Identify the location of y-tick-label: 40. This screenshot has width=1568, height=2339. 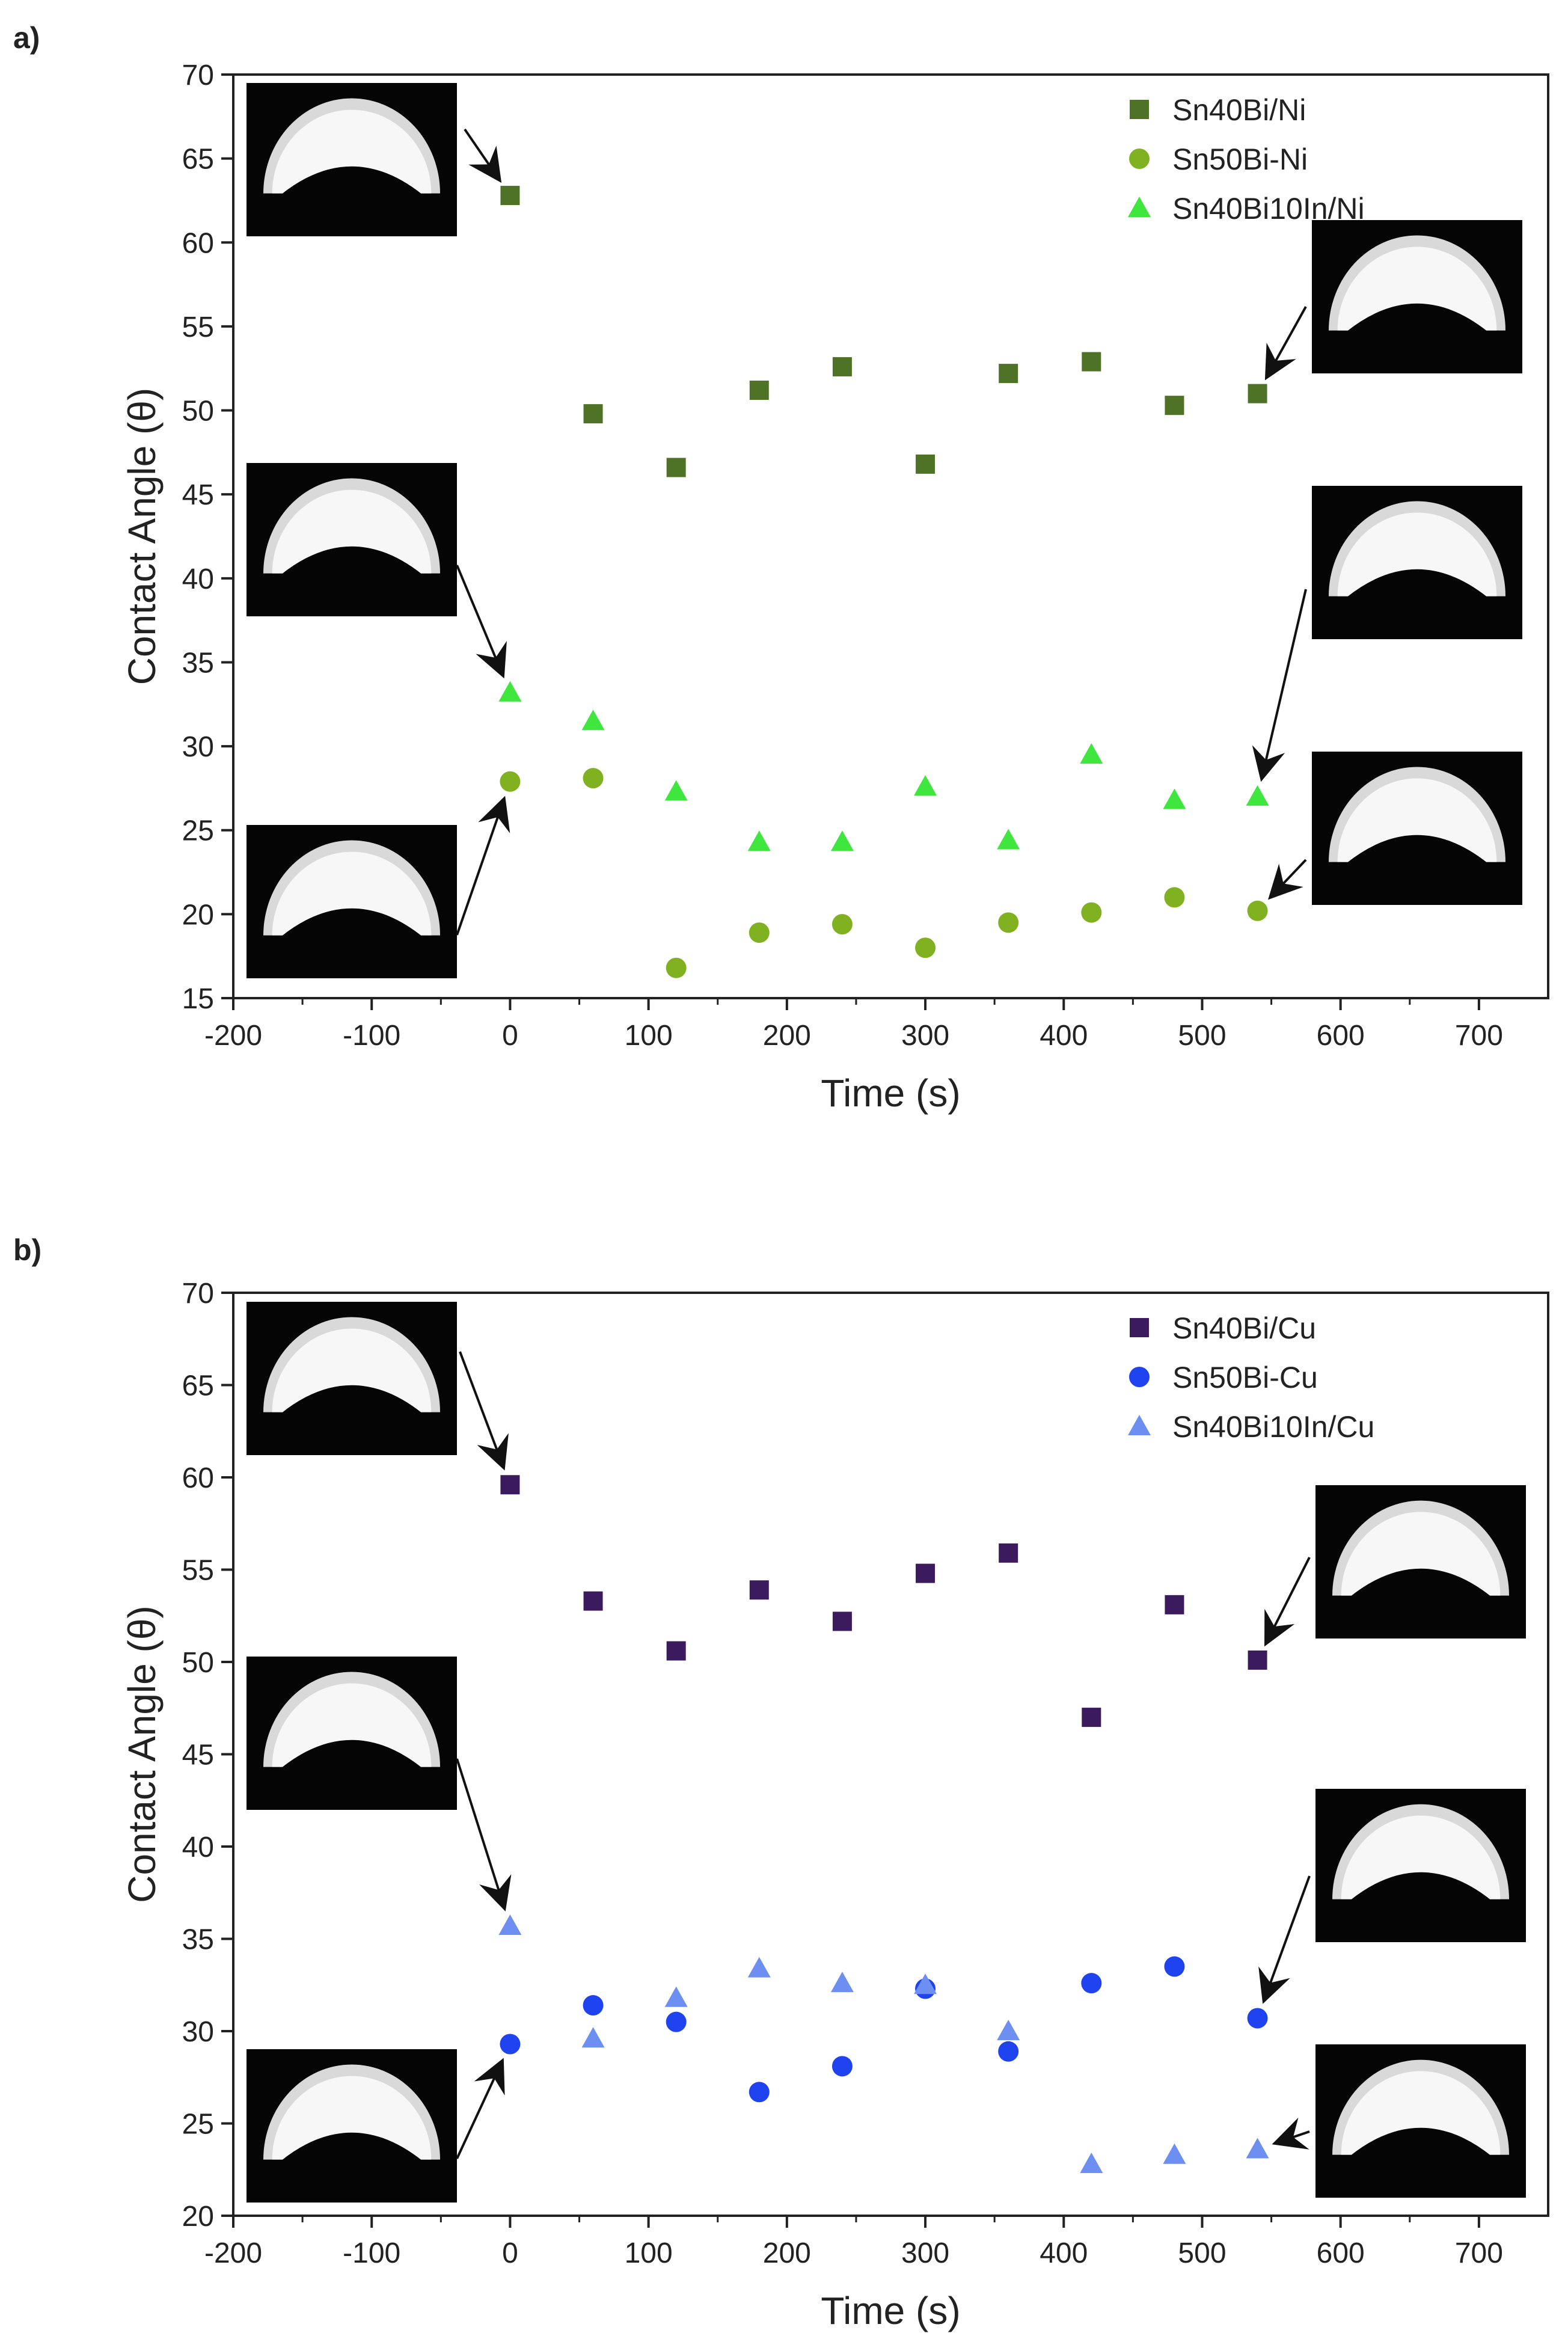
(198, 579).